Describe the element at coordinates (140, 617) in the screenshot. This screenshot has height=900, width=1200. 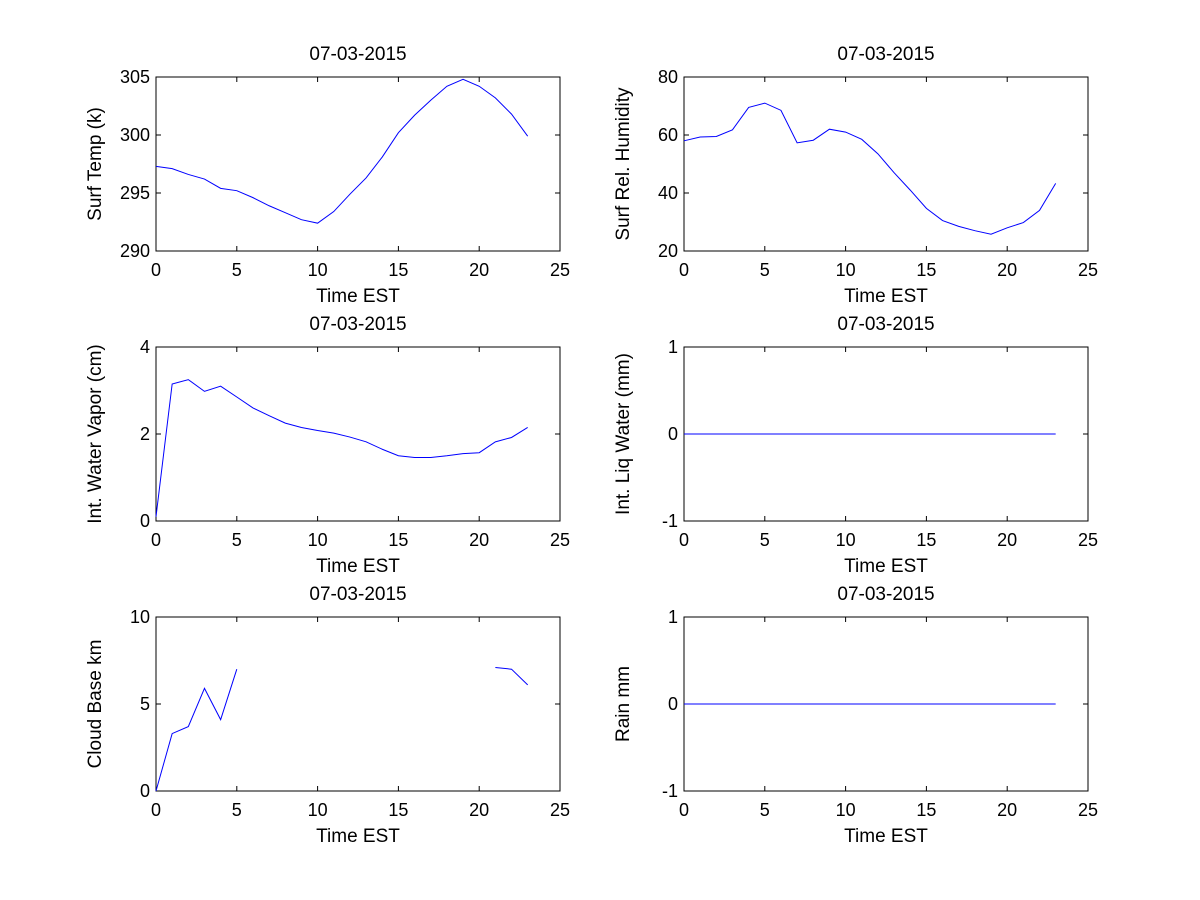
I see `y-tick-label: 10` at that location.